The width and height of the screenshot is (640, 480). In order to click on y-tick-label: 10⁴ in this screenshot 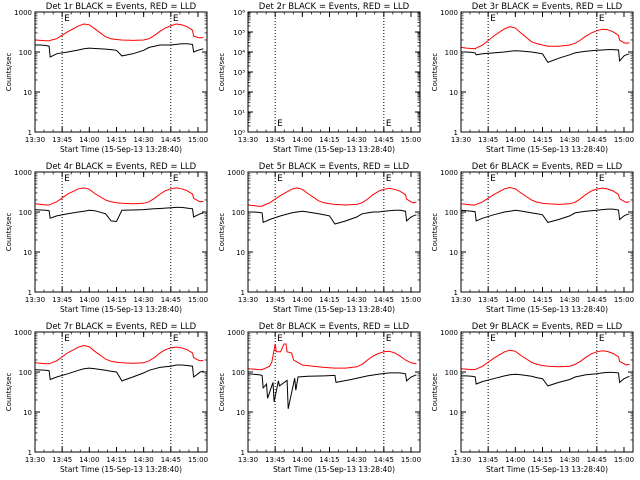, I will do `click(239, 53)`.